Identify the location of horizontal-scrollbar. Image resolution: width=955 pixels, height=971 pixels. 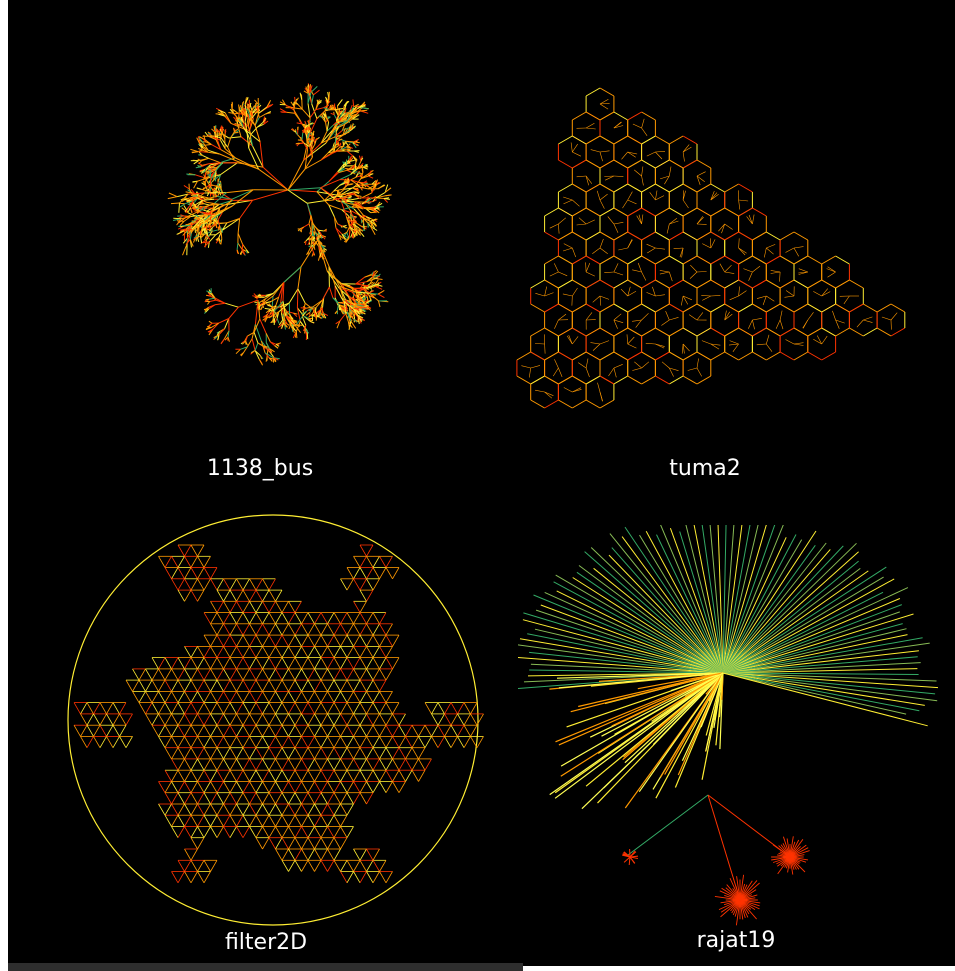
(265, 967).